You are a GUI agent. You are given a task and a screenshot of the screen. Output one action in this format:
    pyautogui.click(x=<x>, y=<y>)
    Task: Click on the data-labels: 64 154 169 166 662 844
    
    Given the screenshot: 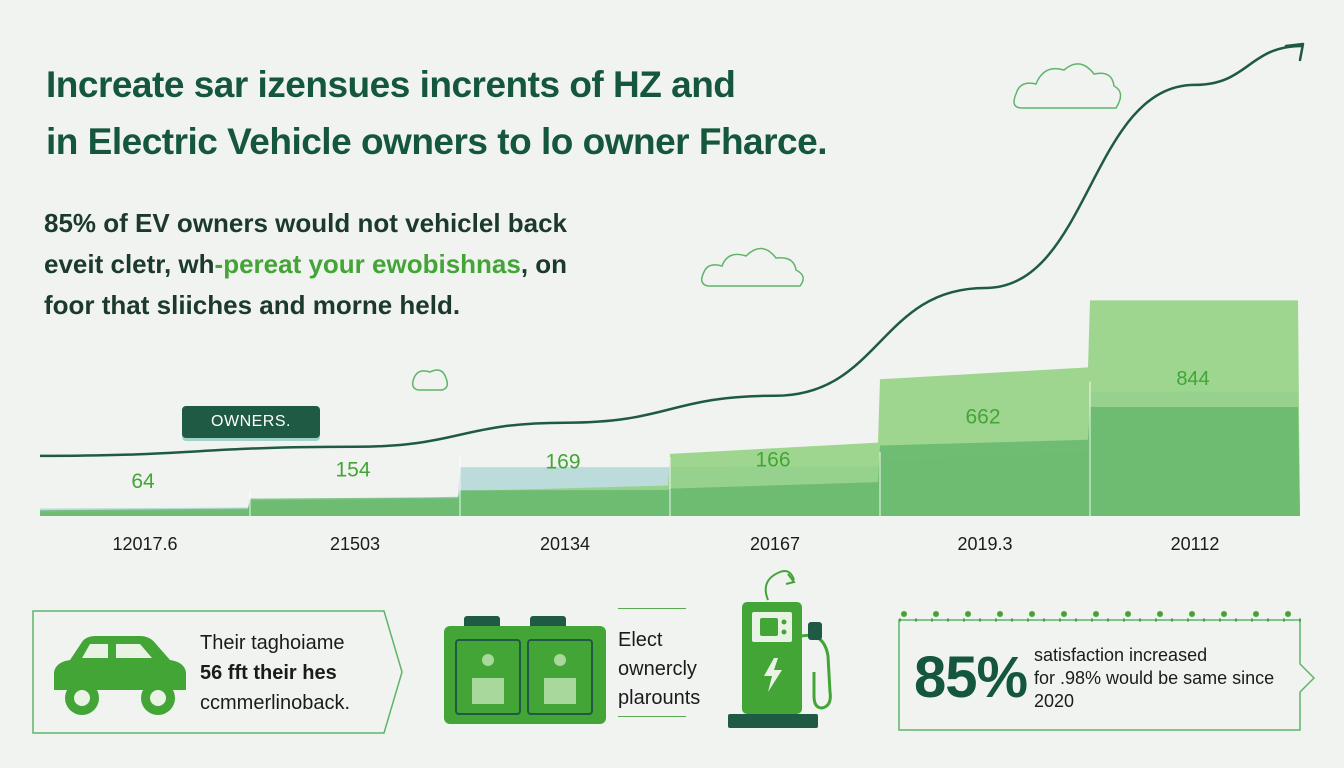 What is the action you would take?
    pyautogui.click(x=670, y=430)
    